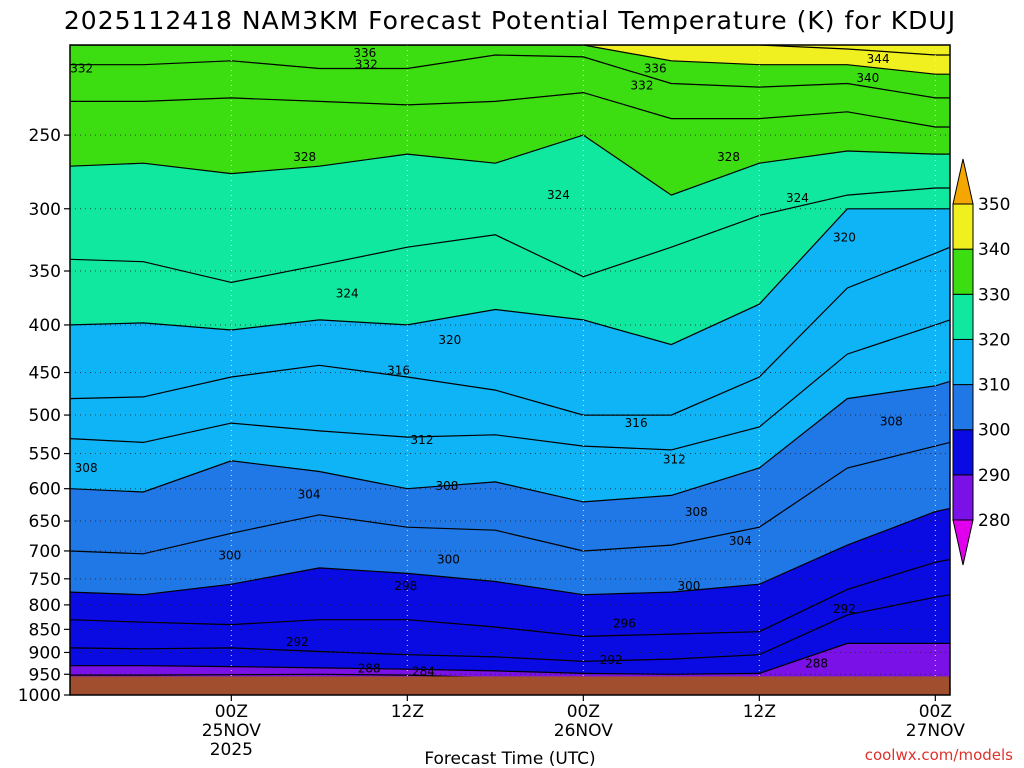 This screenshot has height=768, width=1024. What do you see at coordinates (963, 181) in the screenshot?
I see `colorbar-top-arrow` at bounding box center [963, 181].